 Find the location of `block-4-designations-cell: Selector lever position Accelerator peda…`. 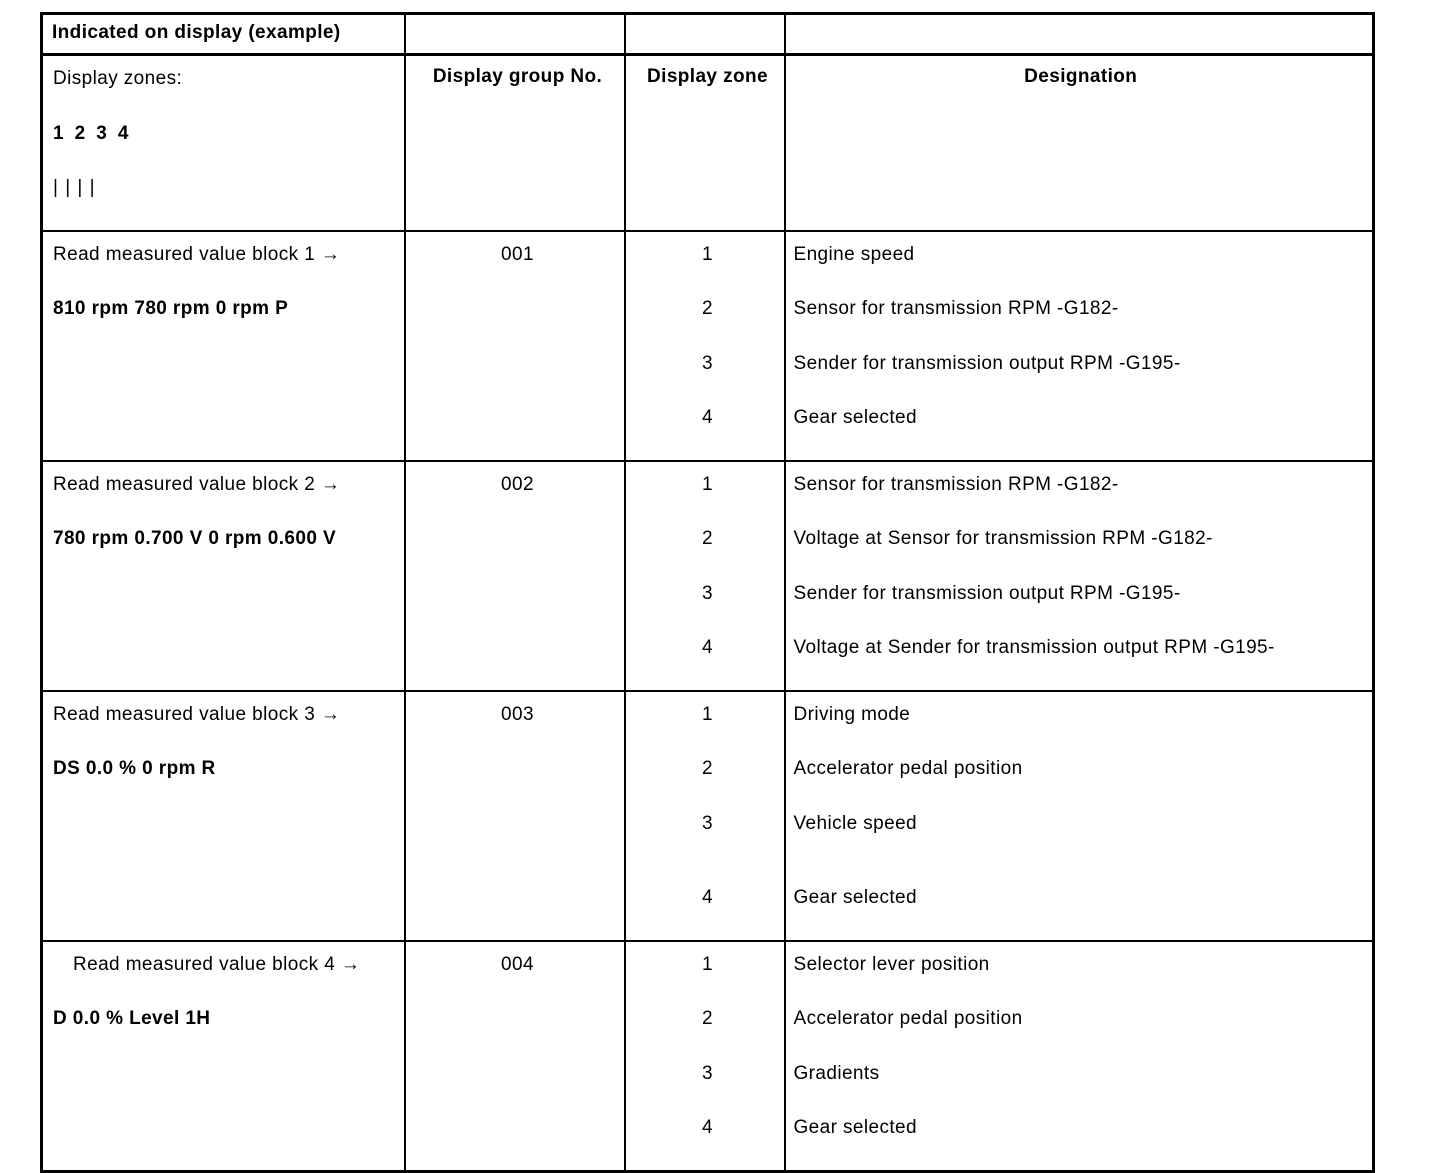

block-4-designations-cell: Selector lever position Accelerator peda… is located at coordinates (1079, 1055).